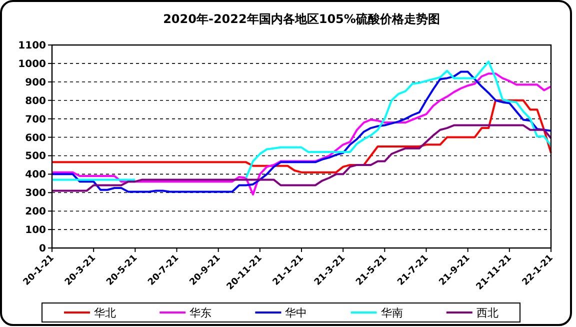 The height and width of the screenshot is (327, 576). Describe the element at coordinates (35, 82) in the screenshot. I see `y-tick-label: 900` at that location.